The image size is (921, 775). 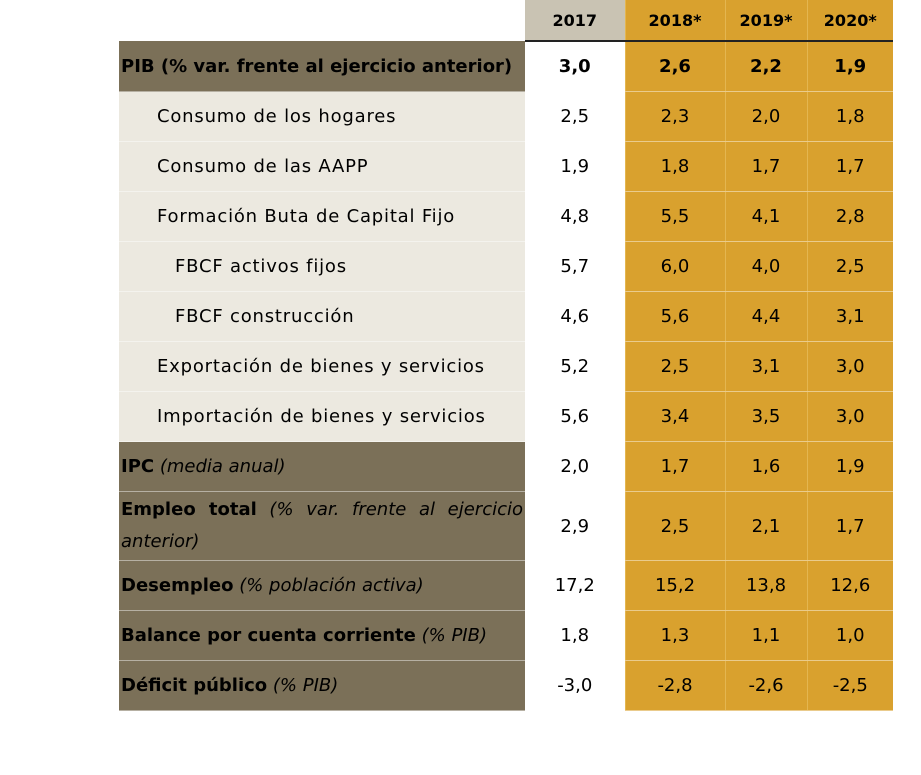 I want to click on row-label: Consumo de las AAPP, so click(x=322, y=166).